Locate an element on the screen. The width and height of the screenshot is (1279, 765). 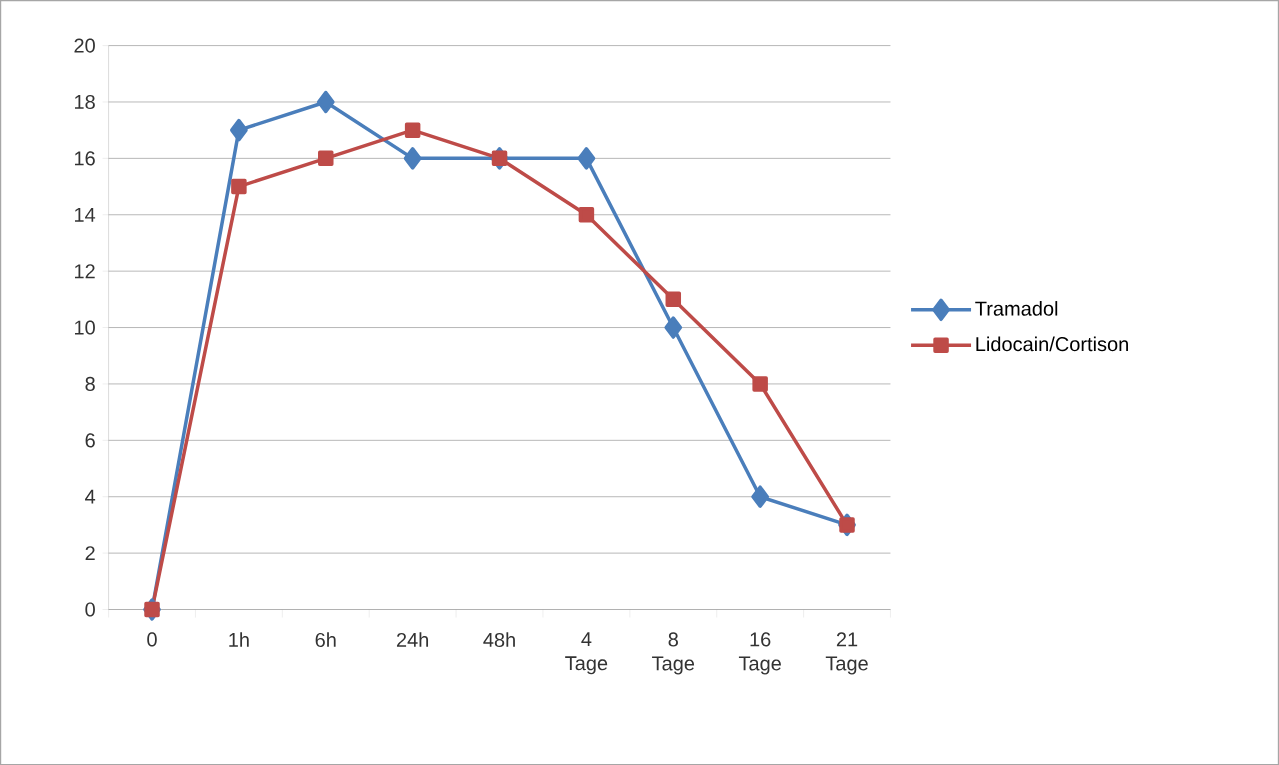
y-tick-label: 20 is located at coordinates (84, 45).